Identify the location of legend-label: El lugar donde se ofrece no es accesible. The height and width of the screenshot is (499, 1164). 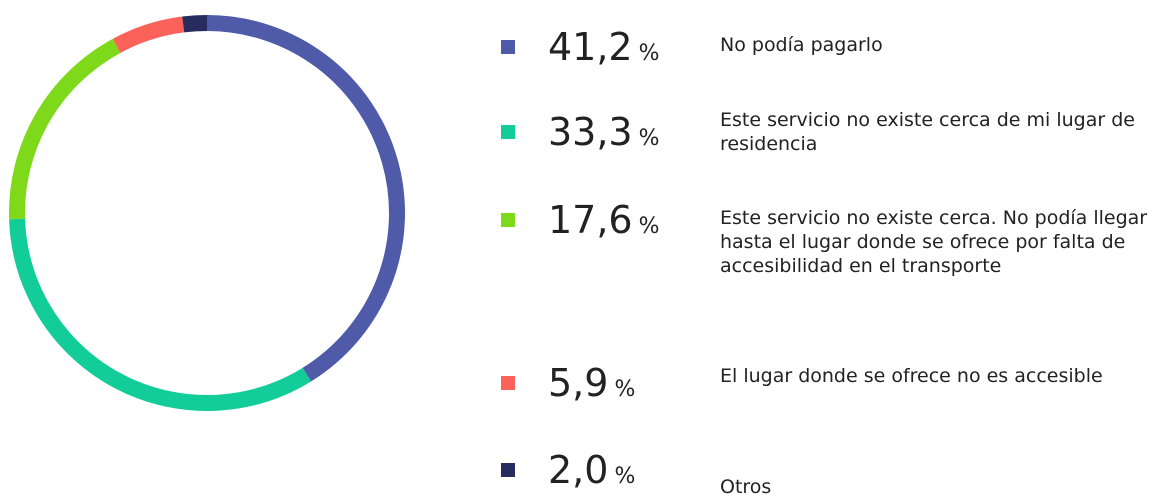
(911, 376).